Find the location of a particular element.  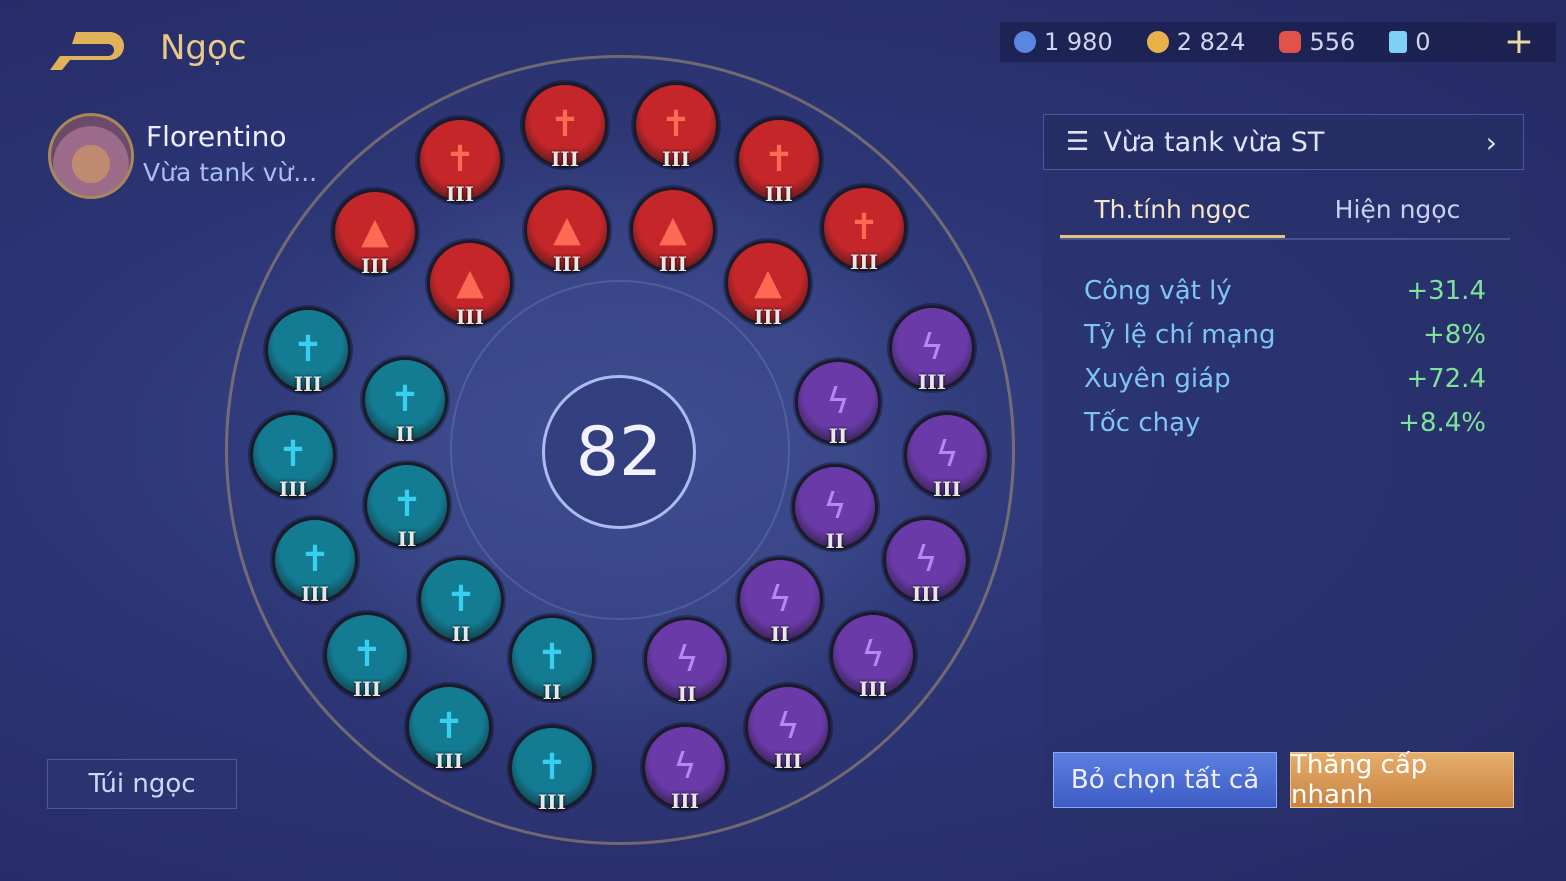

hero-avatar is located at coordinates (91, 156).